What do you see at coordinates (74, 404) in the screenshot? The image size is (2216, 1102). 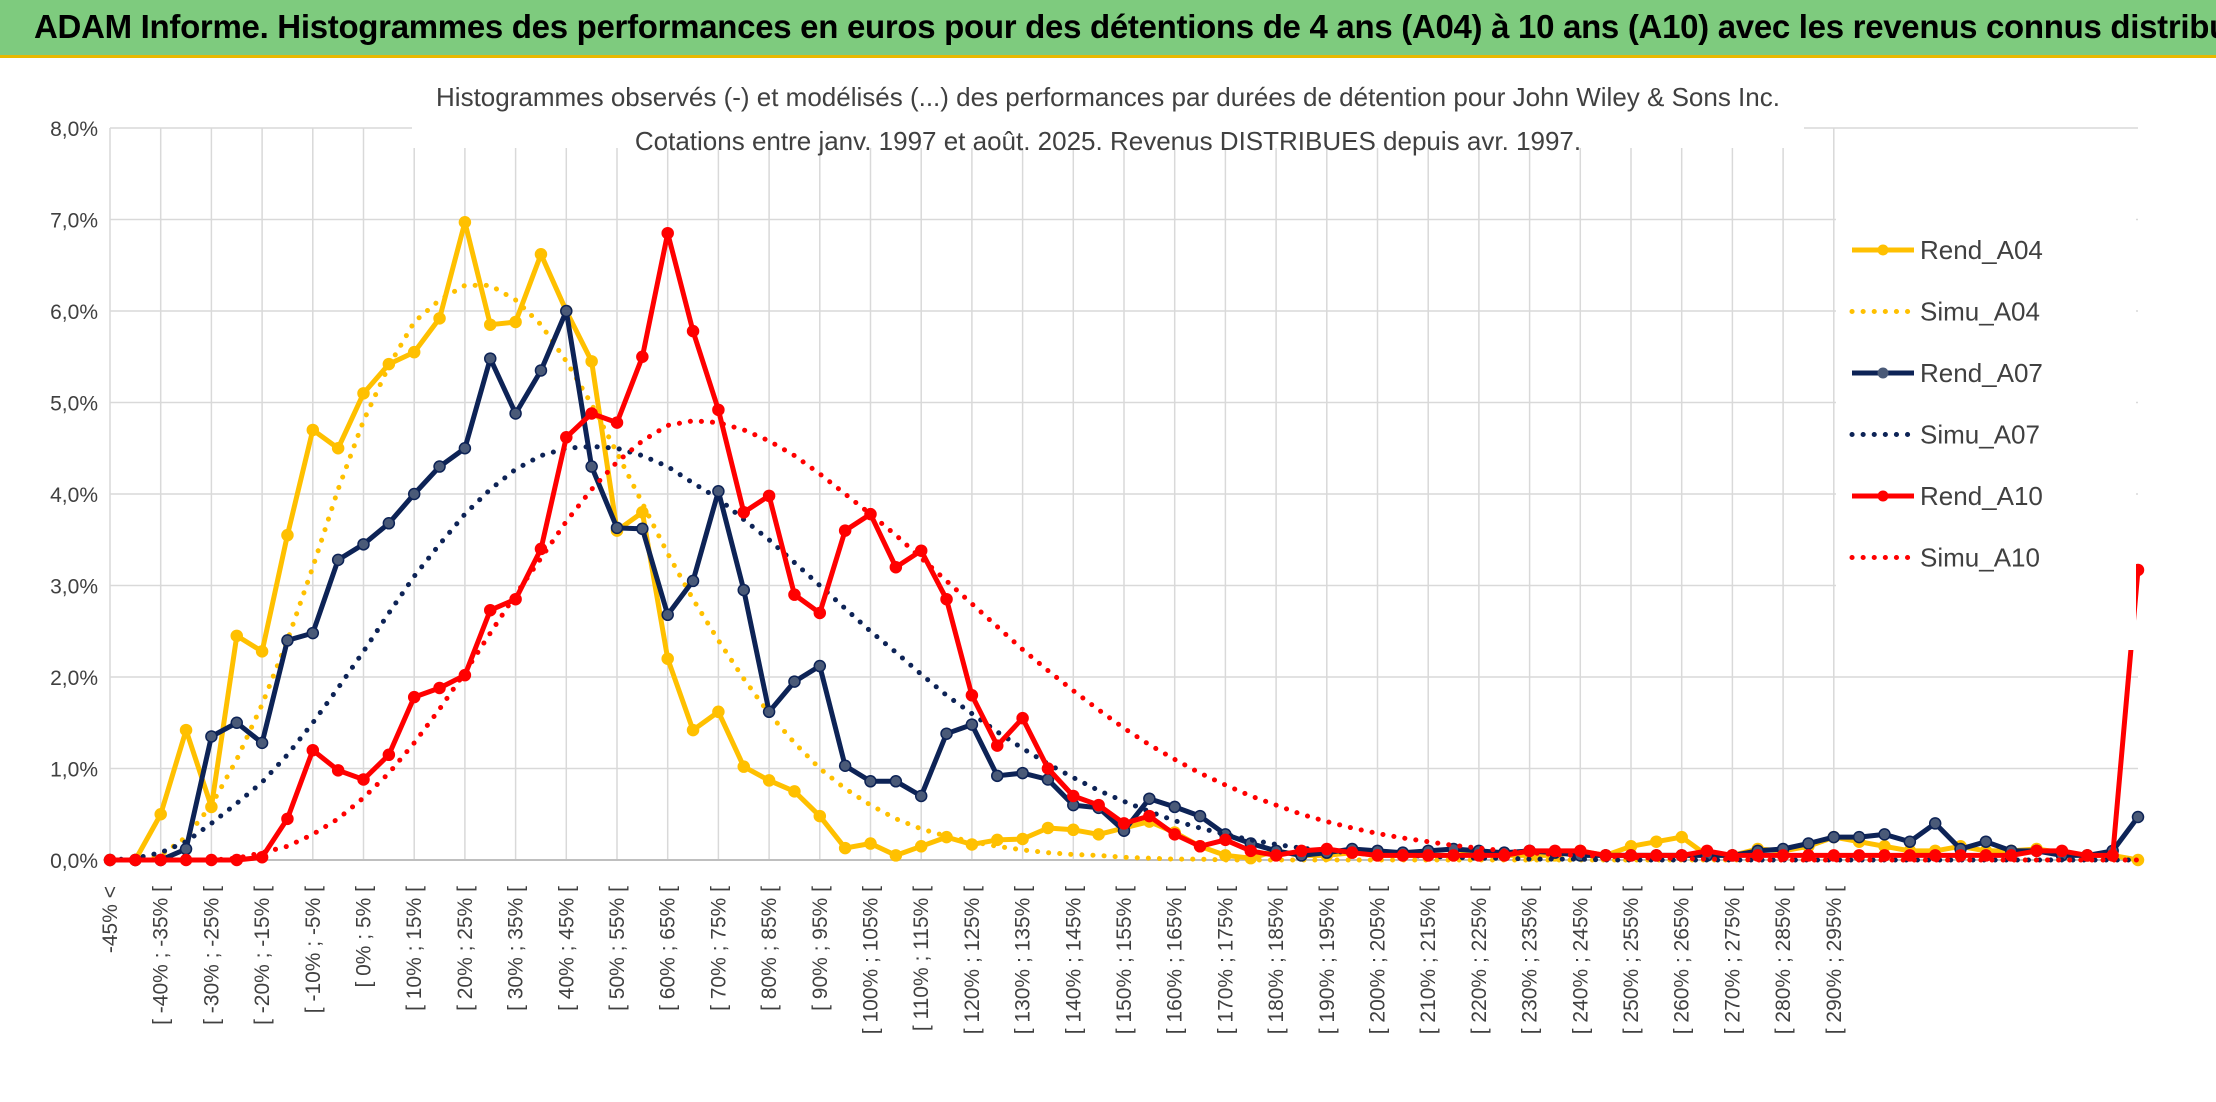 I see `y-tick-label: 5,0%` at bounding box center [74, 404].